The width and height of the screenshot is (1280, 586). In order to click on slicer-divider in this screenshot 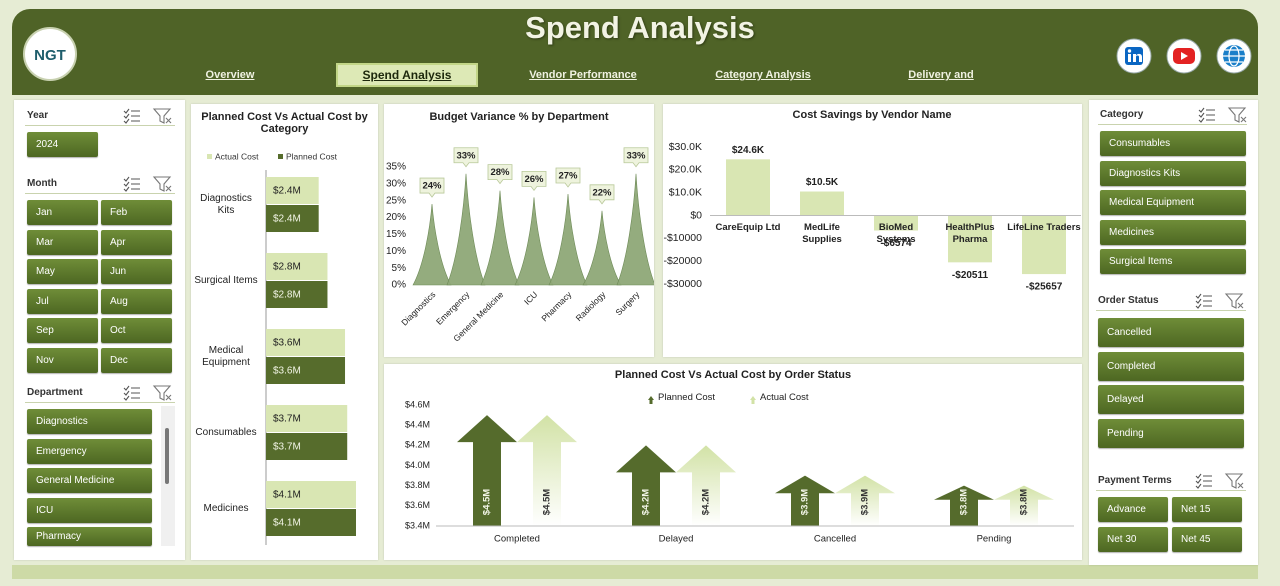, I will do `click(1172, 124)`.